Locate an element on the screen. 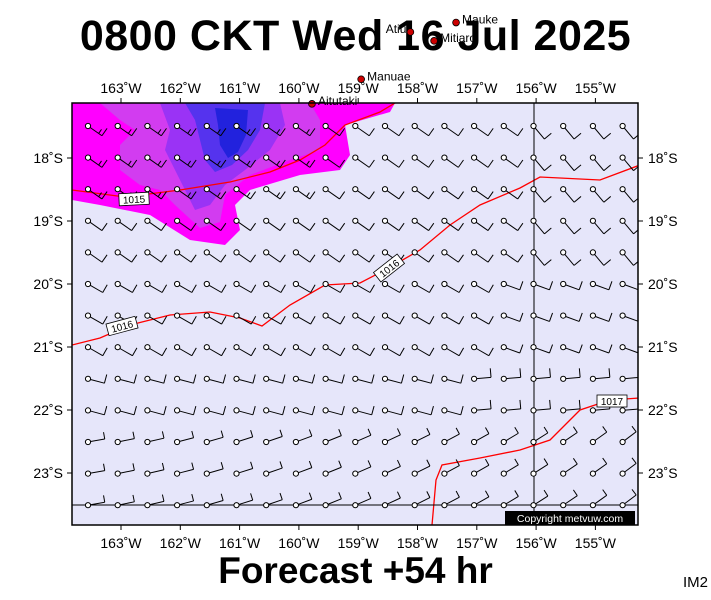 The height and width of the screenshot is (600, 711). lon-label-bottom: 163˚W is located at coordinates (121, 543).